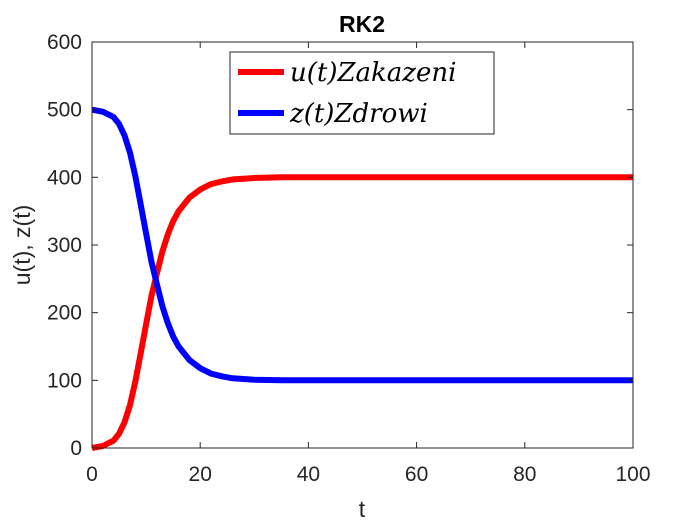  What do you see at coordinates (64, 110) in the screenshot?
I see `y-tick-label: 500` at bounding box center [64, 110].